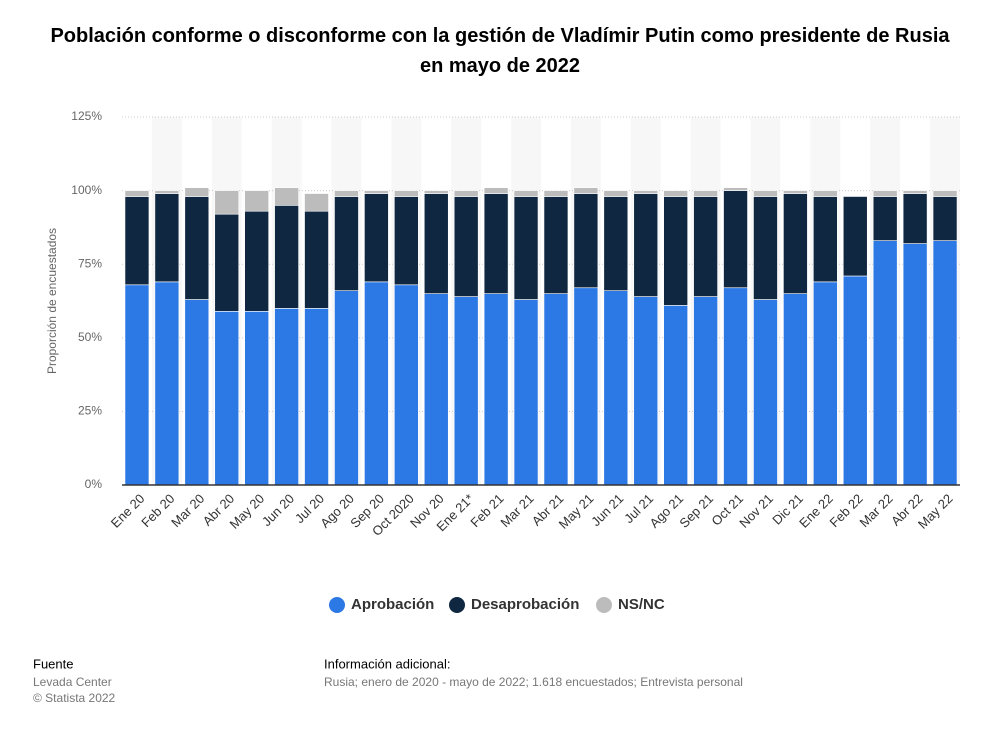 The image size is (1000, 743). I want to click on x-tick-label: Ene 22, so click(816, 511).